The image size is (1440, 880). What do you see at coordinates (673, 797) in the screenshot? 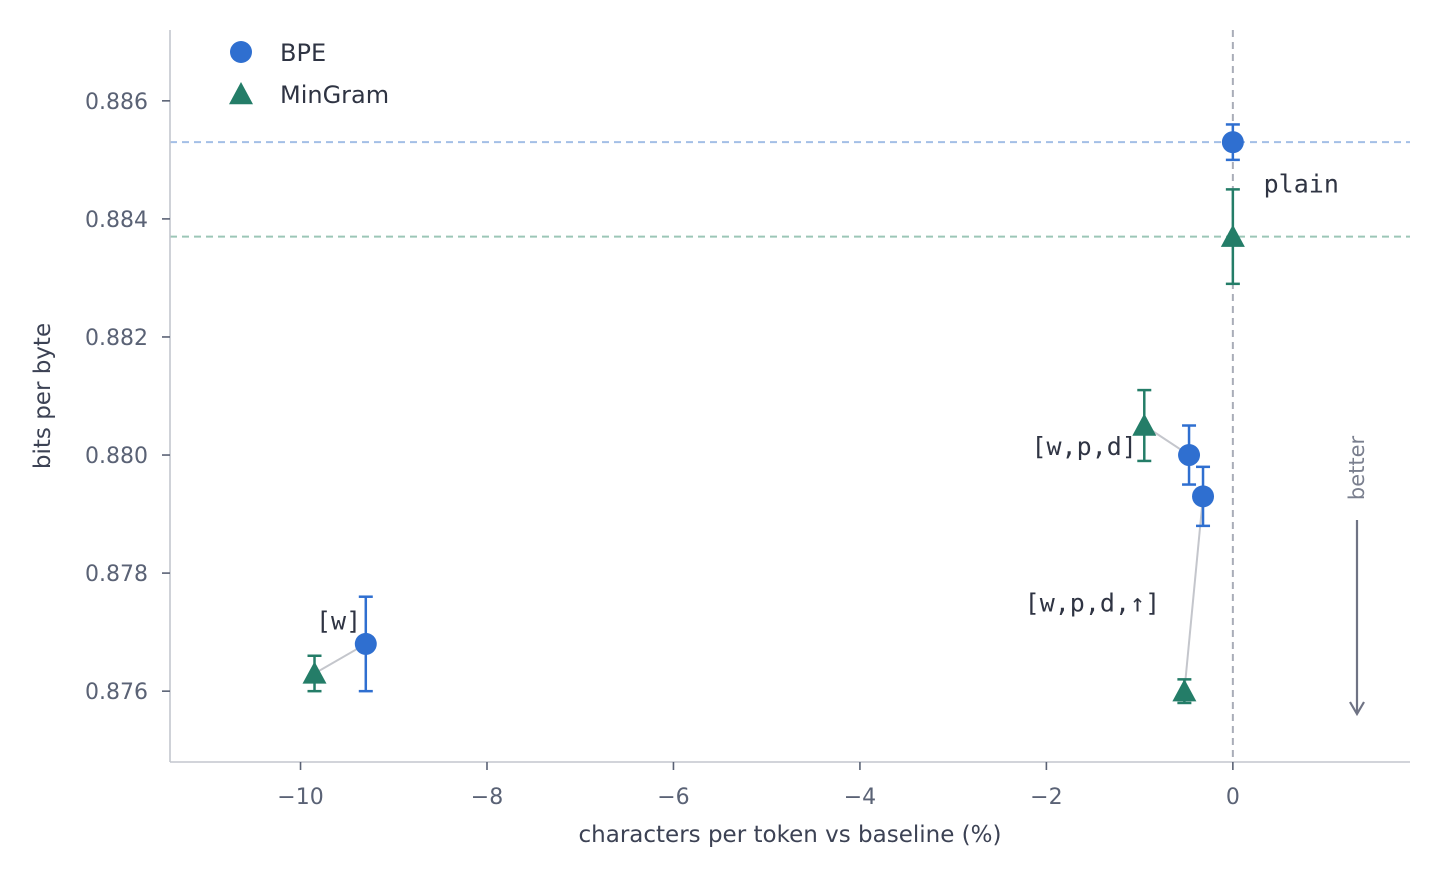
I see `x-tick-label: −6` at bounding box center [673, 797].